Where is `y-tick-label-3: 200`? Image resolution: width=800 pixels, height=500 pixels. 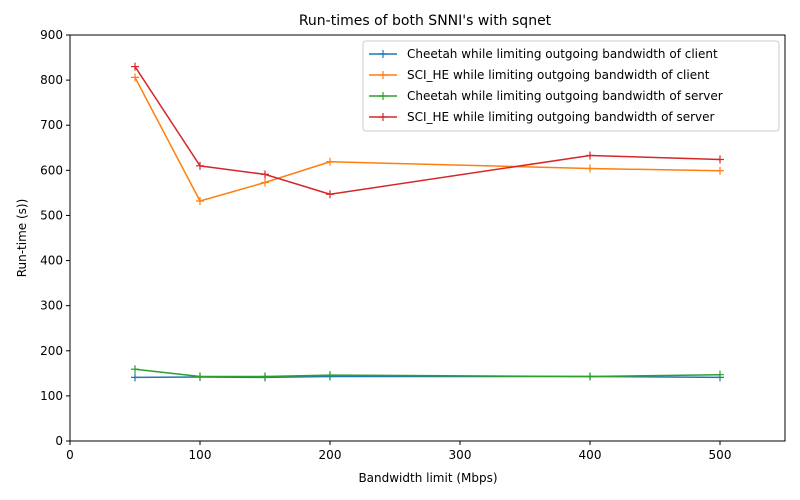
y-tick-label-3: 200 is located at coordinates (51, 351).